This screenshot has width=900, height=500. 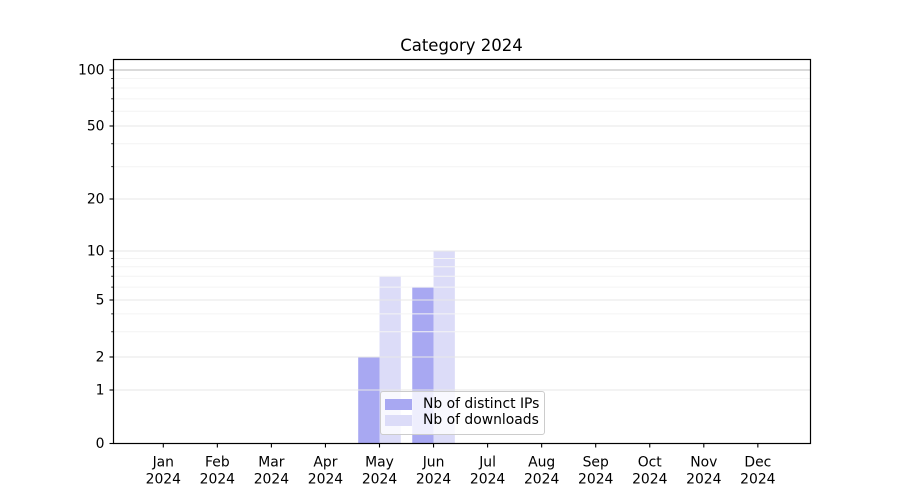 I want to click on y-tick-label: 1, so click(x=100, y=391).